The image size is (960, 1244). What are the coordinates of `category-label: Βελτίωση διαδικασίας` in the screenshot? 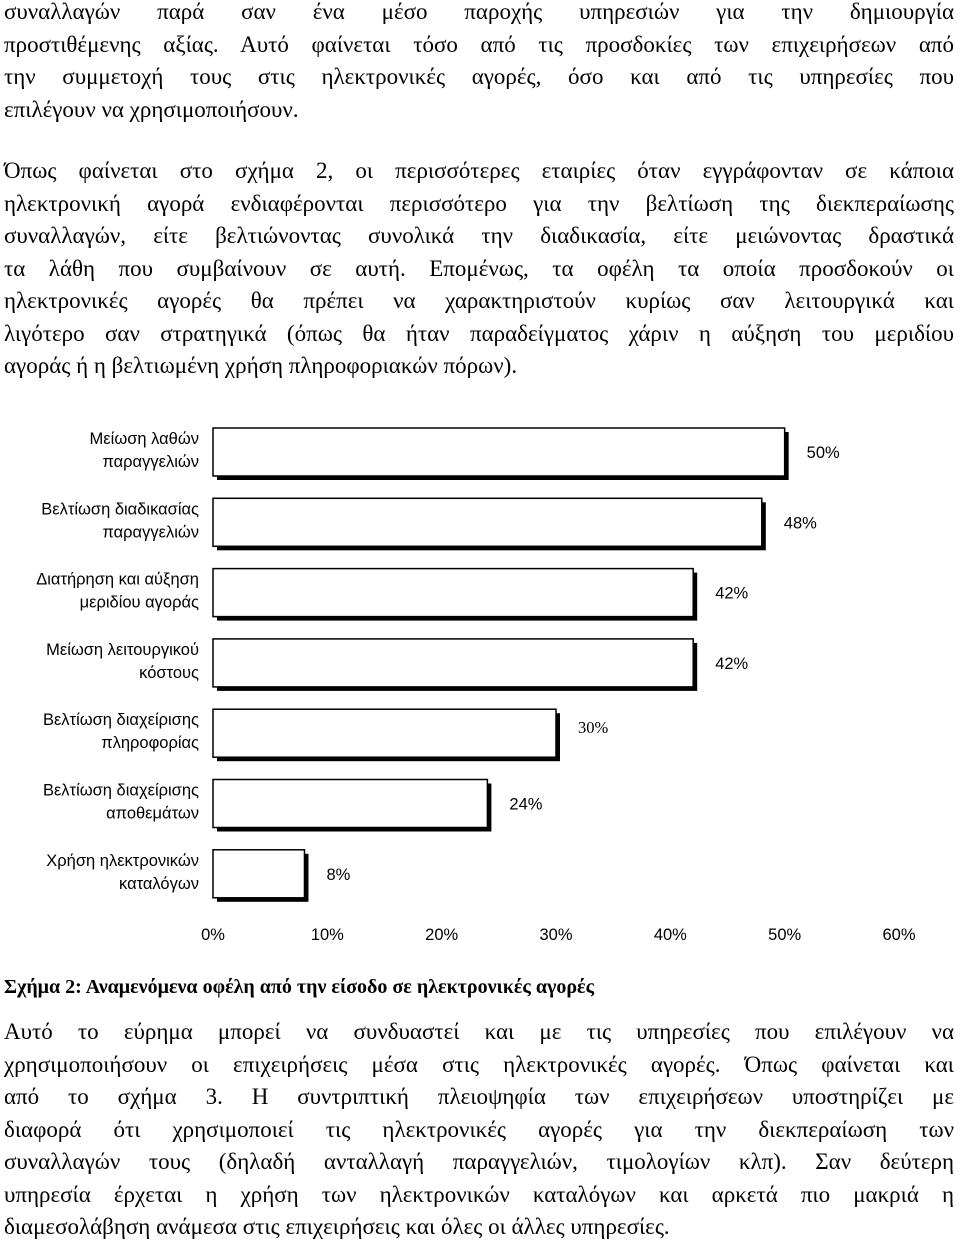 It's located at (120, 509).